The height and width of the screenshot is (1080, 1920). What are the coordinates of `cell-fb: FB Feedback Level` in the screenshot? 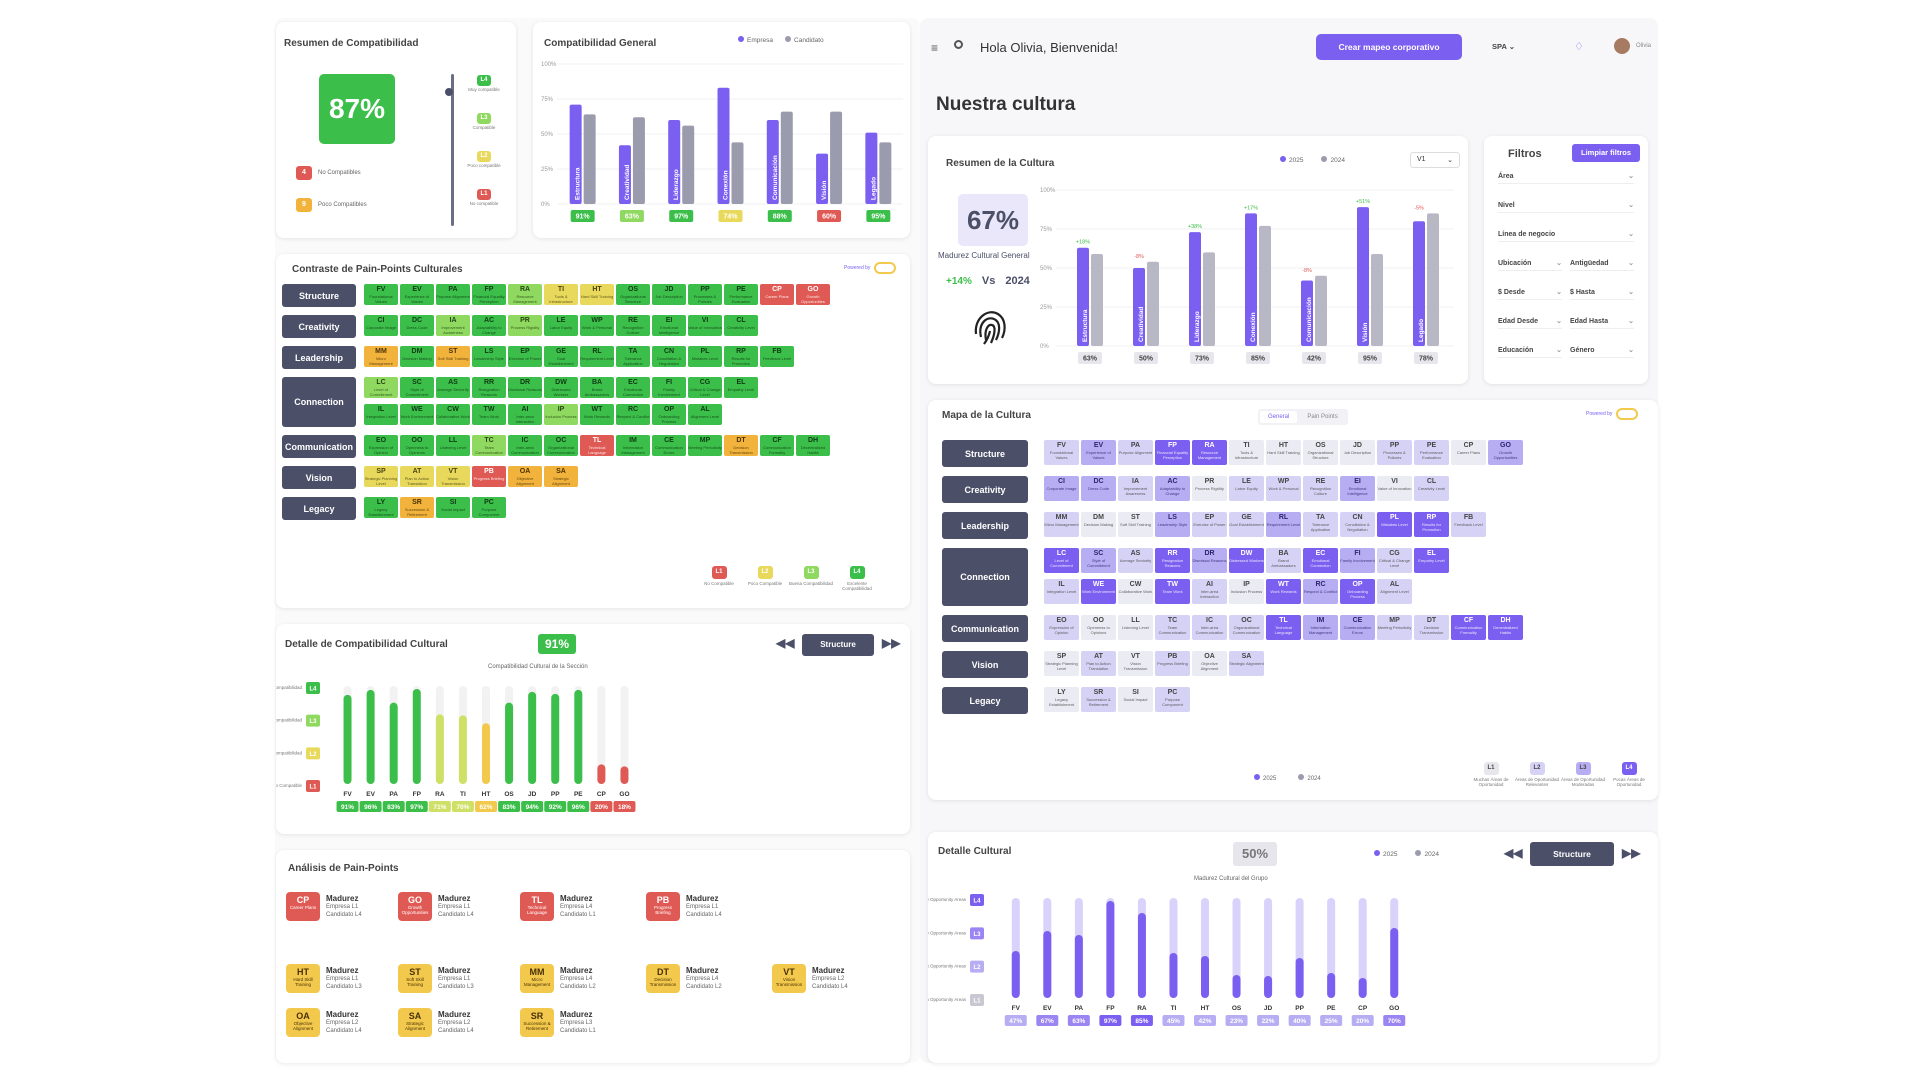 It's located at (1468, 524).